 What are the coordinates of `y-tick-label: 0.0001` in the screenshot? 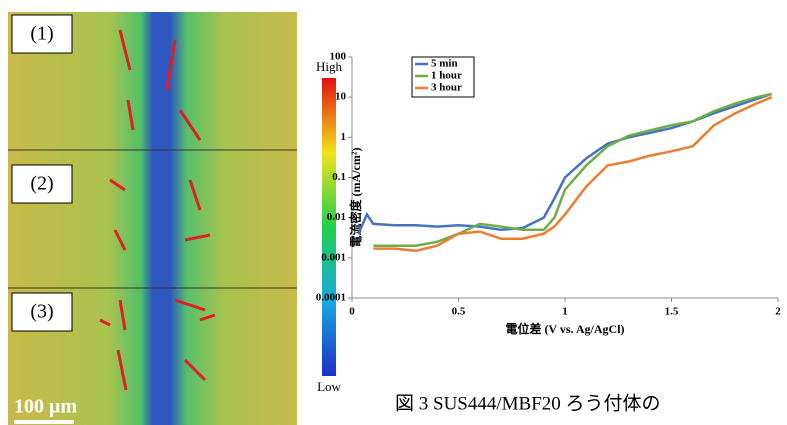 It's located at (331, 298).